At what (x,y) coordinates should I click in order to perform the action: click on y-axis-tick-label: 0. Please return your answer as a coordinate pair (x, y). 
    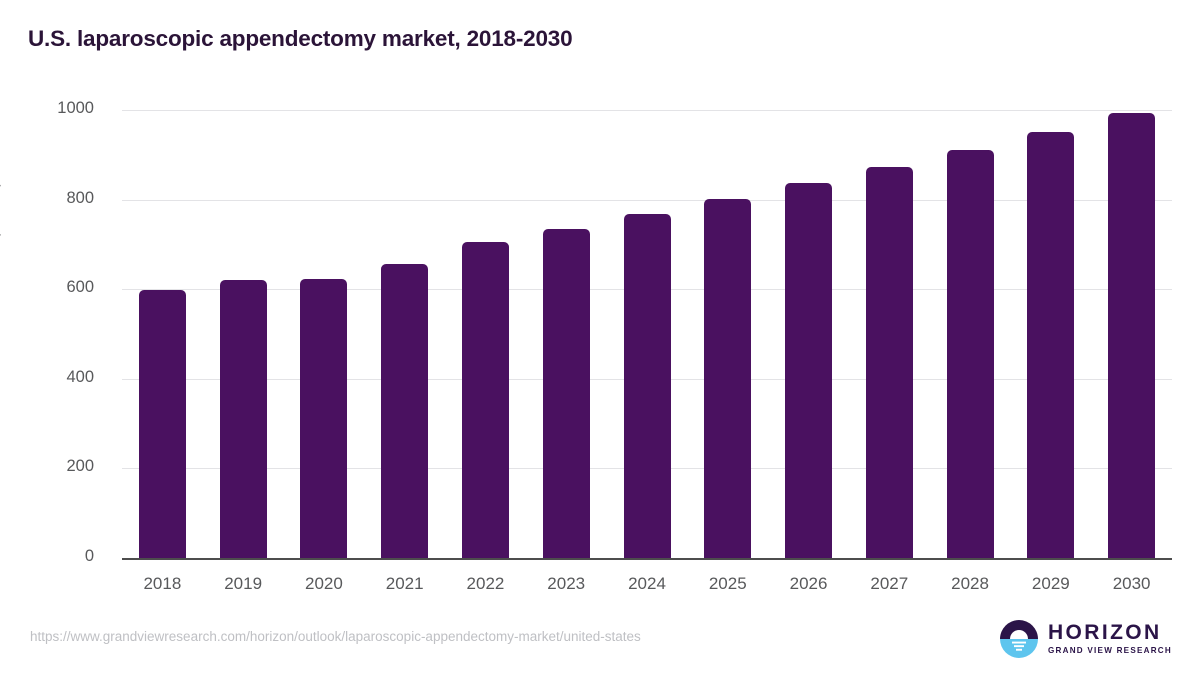
    Looking at the image, I should click on (89, 556).